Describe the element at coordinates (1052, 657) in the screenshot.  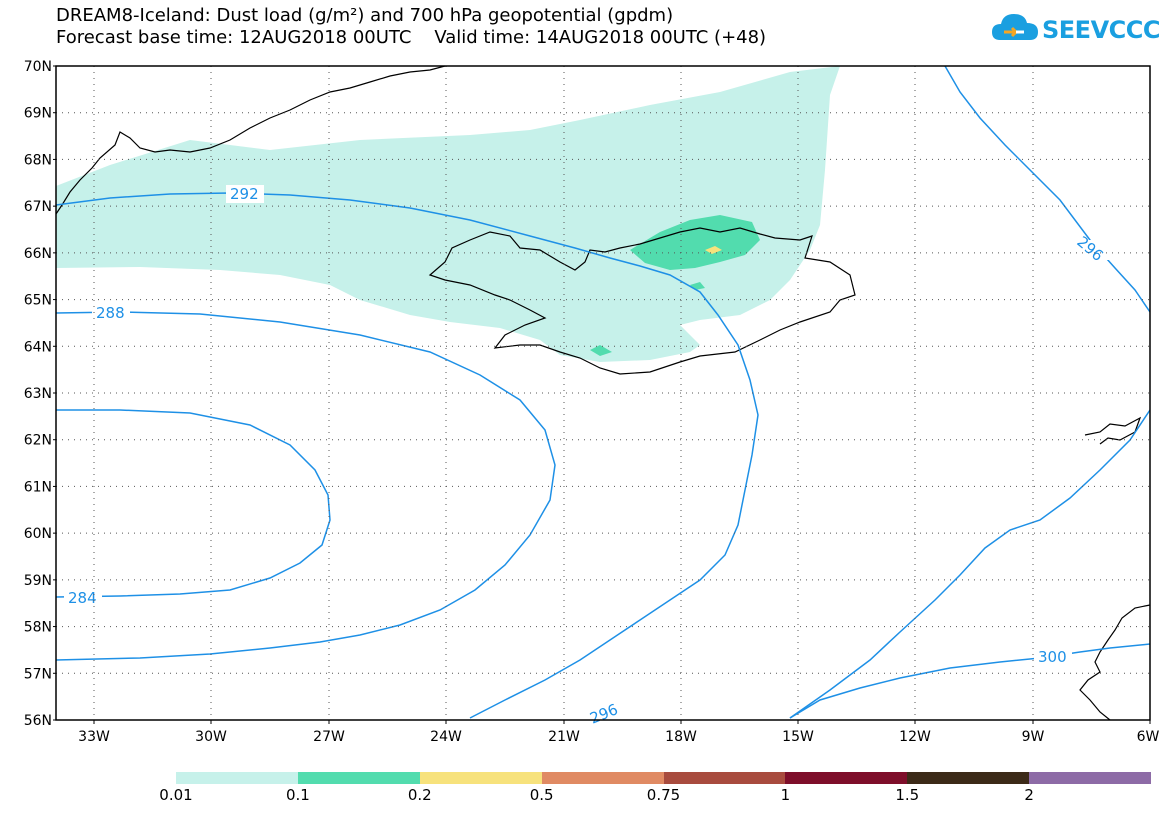
I see `contour-label: 300` at that location.